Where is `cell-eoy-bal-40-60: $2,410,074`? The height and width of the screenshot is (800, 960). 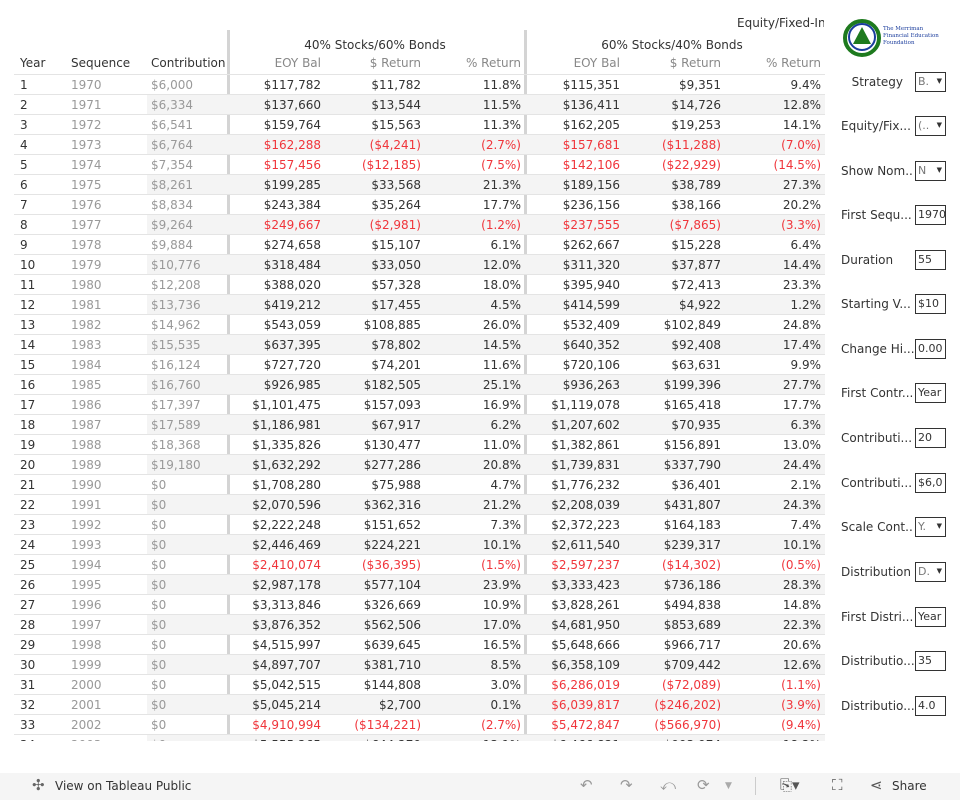
cell-eoy-bal-40-60: $2,410,074 is located at coordinates (286, 565).